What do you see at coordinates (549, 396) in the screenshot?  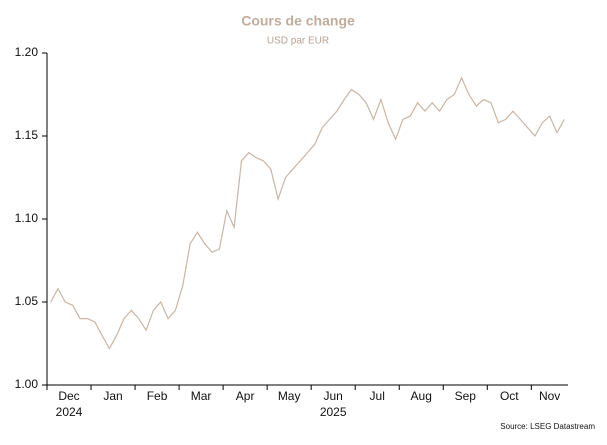 I see `x-tick-label: Nov` at bounding box center [549, 396].